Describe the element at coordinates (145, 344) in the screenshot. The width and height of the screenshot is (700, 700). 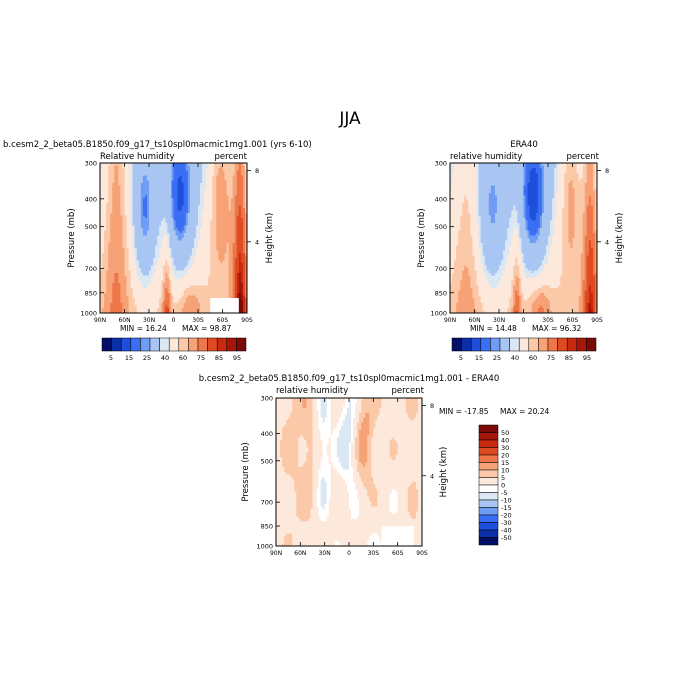
I see `colorbar-swatch` at that location.